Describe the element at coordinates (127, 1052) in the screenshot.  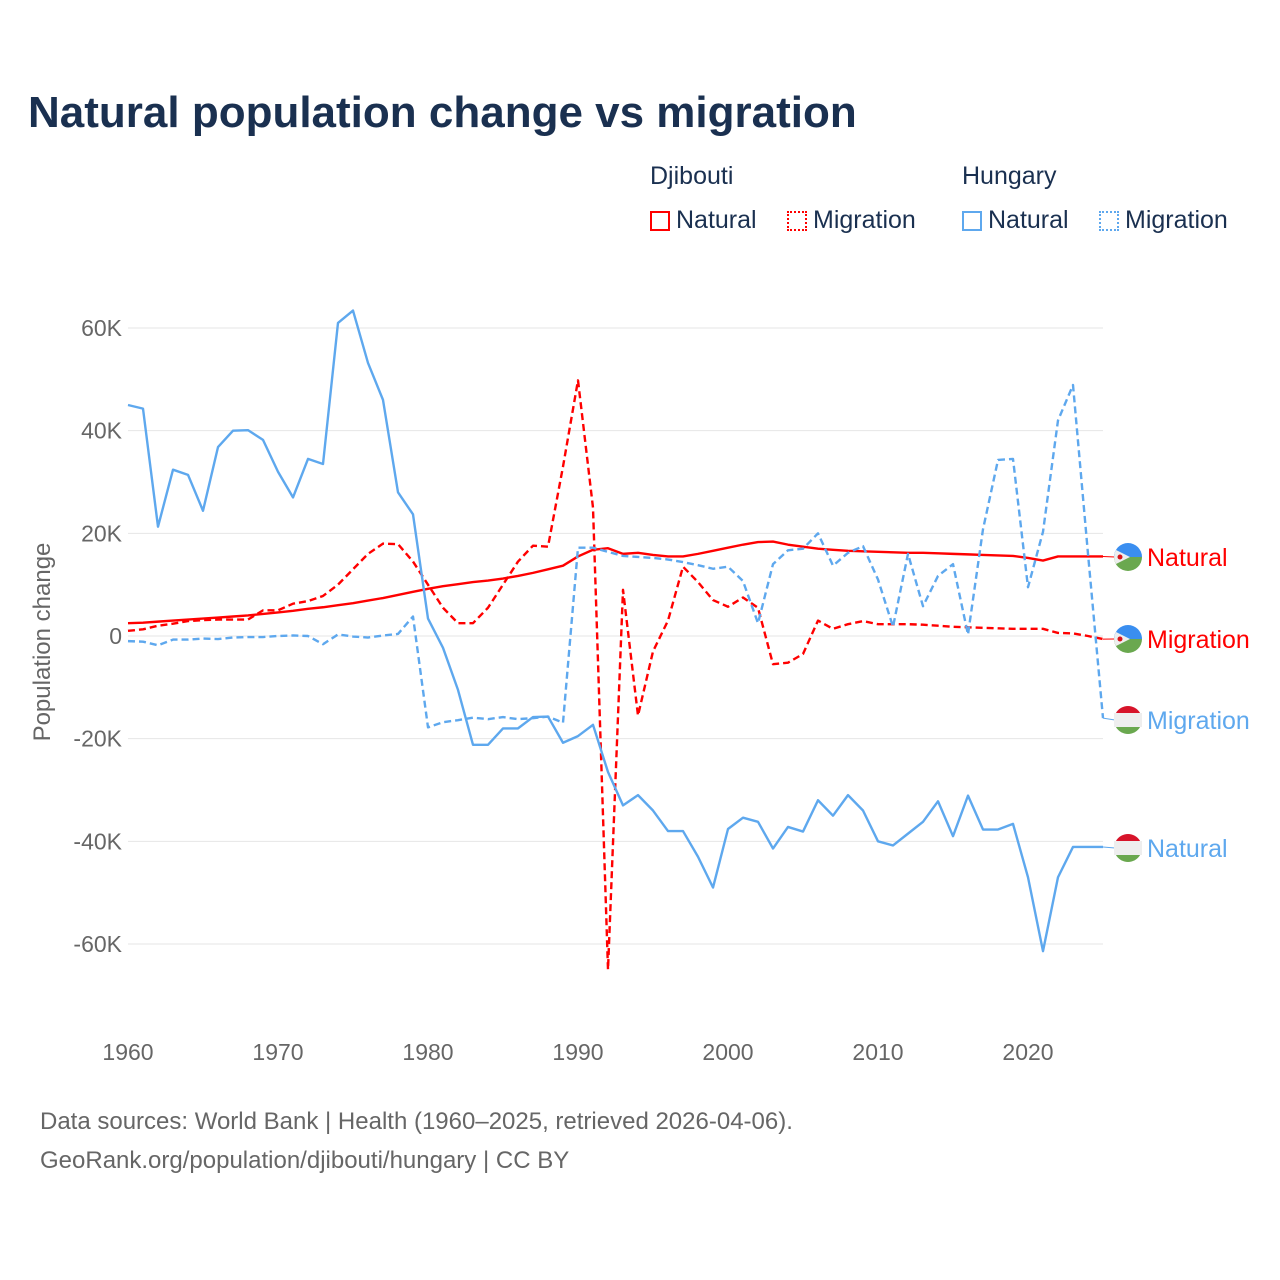
I see `x-tick-label: 1960` at that location.